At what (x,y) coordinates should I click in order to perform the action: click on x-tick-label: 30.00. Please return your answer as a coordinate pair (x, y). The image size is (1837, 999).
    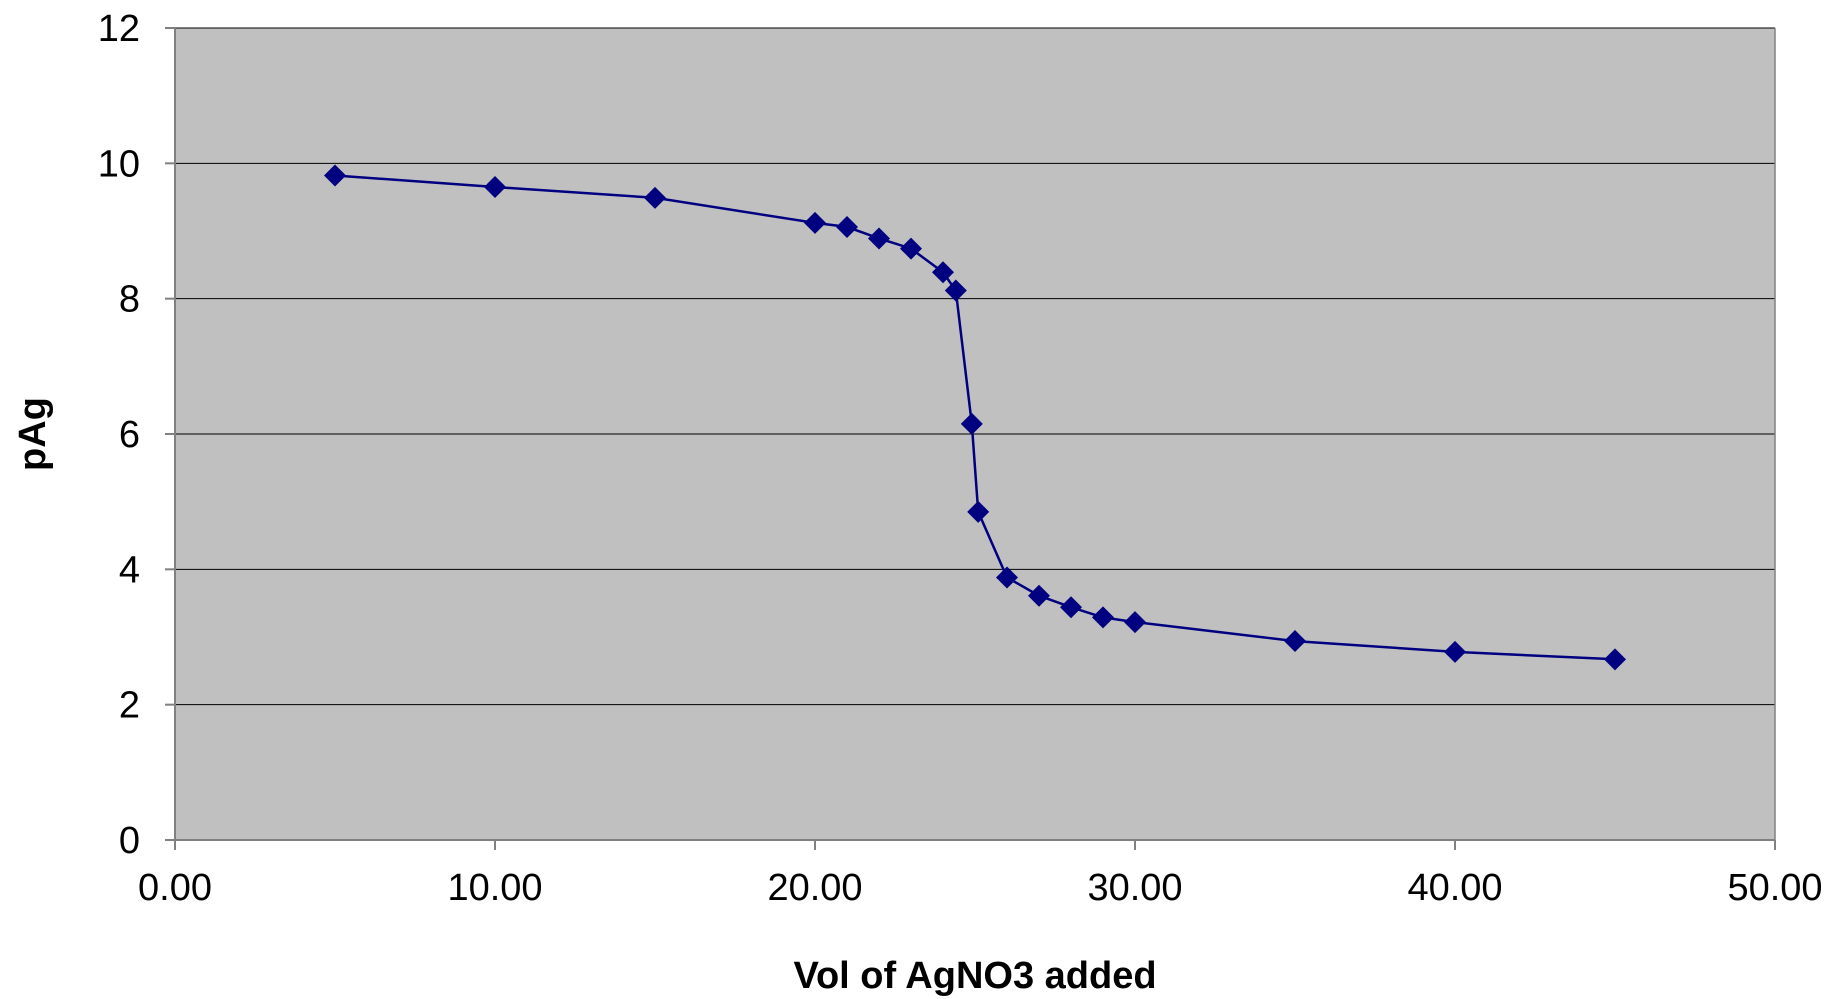
    Looking at the image, I should click on (1134, 888).